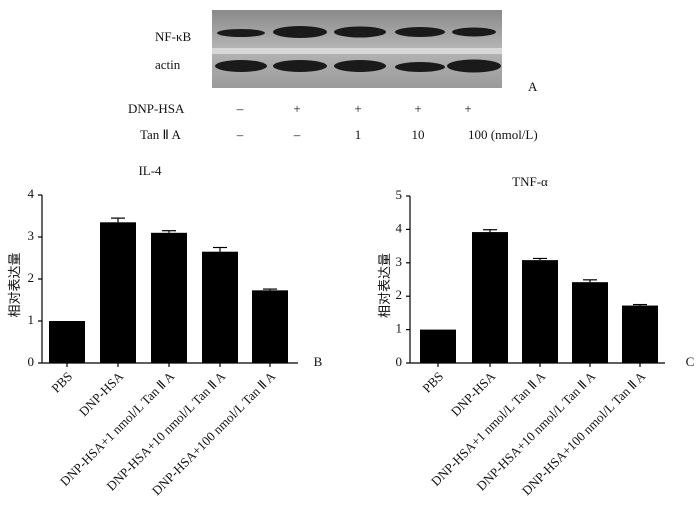  Describe the element at coordinates (168, 64) in the screenshot. I see `blot-row-label: actin` at that location.